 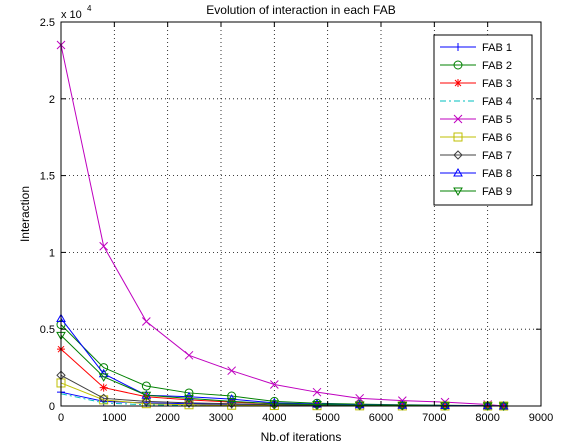 What do you see at coordinates (114, 418) in the screenshot?
I see `x-tick-label: 1000` at bounding box center [114, 418].